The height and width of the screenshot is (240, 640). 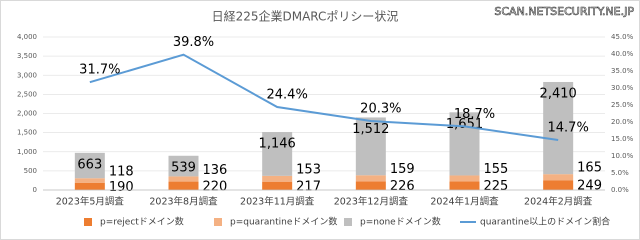 What do you see at coordinates (215, 170) in the screenshot?
I see `data-label: 136` at bounding box center [215, 170].